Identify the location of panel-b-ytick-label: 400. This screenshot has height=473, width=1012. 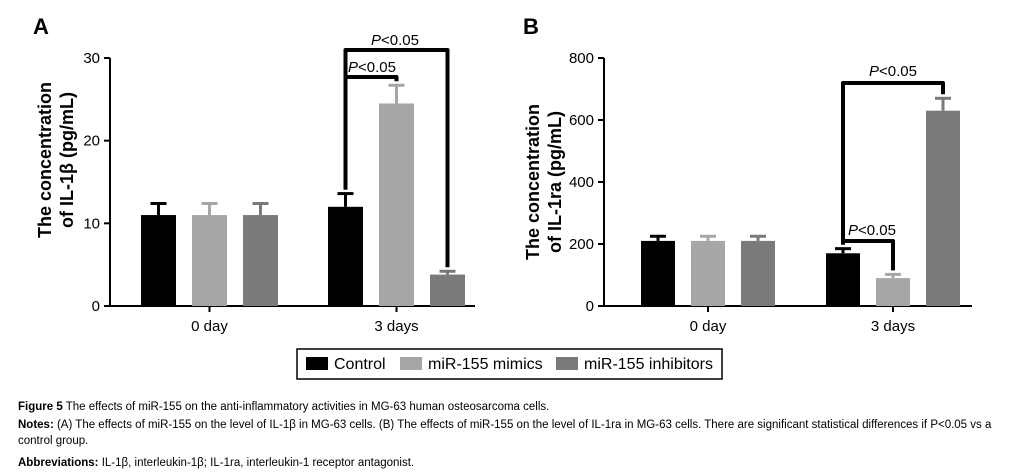
(581, 182).